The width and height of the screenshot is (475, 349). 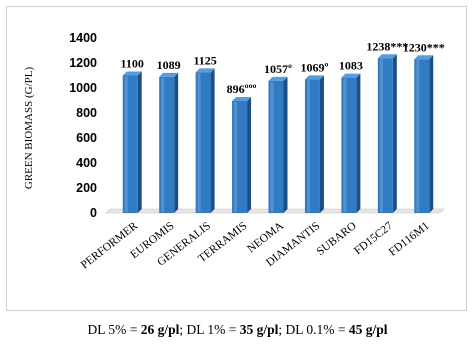 What do you see at coordinates (409, 239) in the screenshot?
I see `x-tick-label: FD116M1` at bounding box center [409, 239].